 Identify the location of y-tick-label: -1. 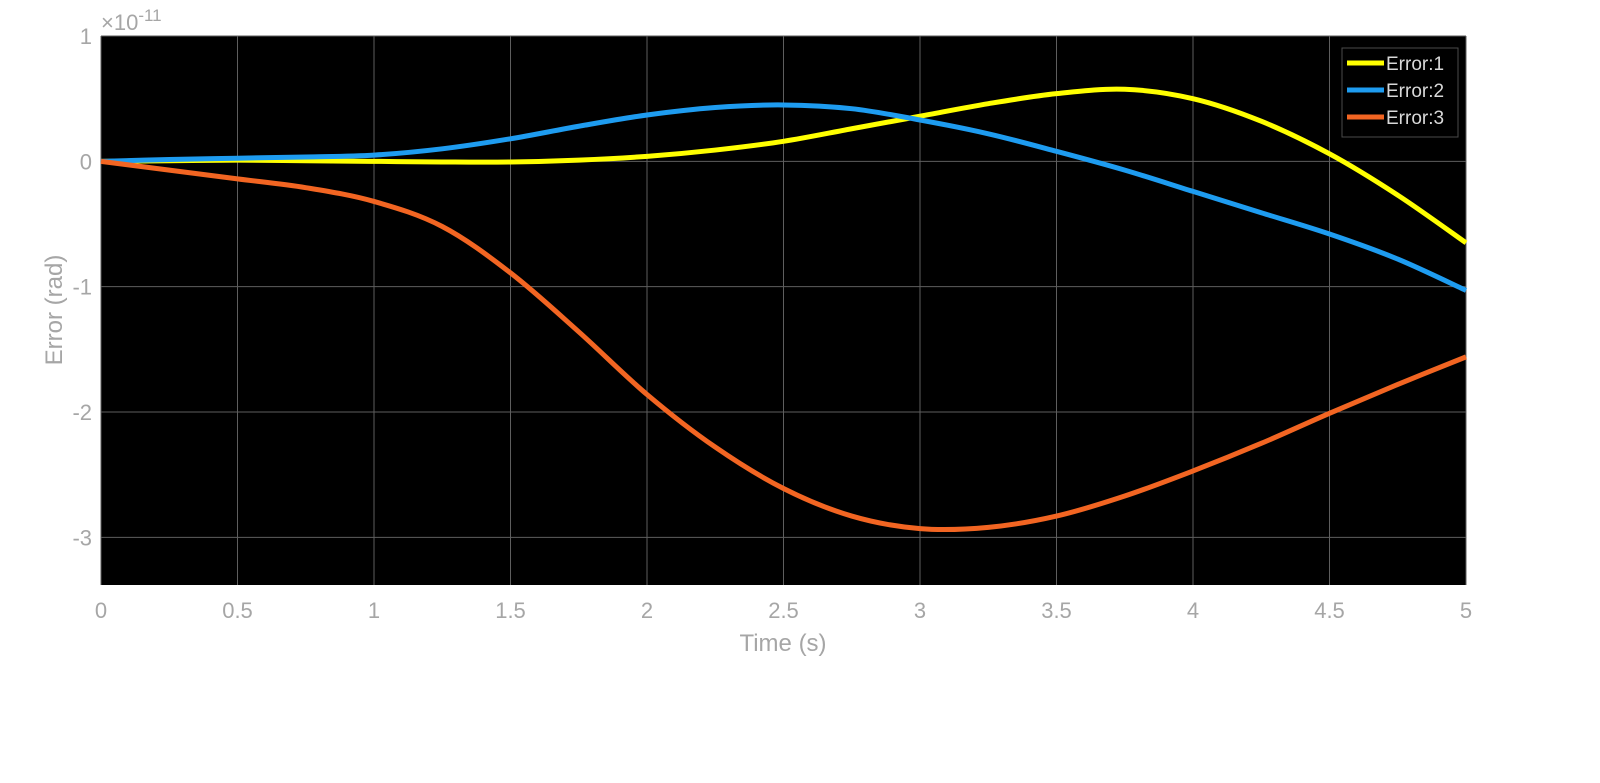
(82, 287).